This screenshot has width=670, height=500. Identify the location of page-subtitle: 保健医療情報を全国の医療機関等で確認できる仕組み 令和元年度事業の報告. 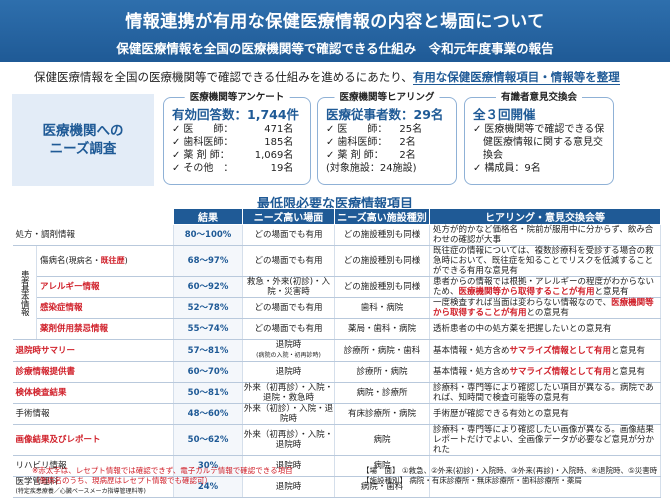
(335, 48).